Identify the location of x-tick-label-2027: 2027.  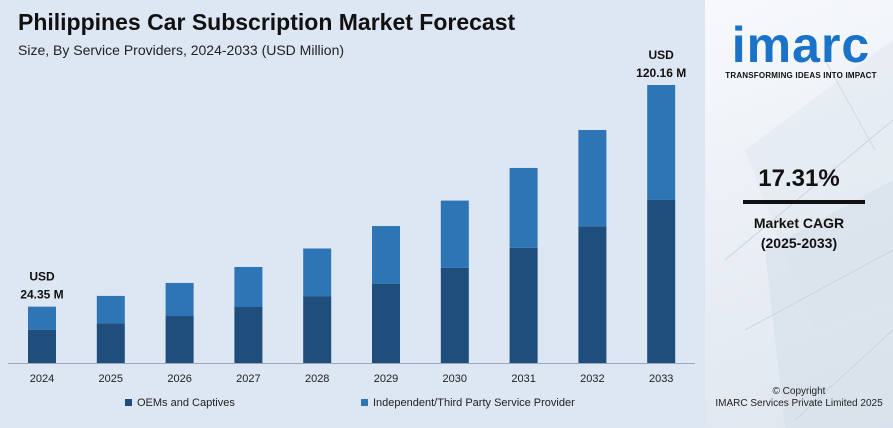
(248, 379).